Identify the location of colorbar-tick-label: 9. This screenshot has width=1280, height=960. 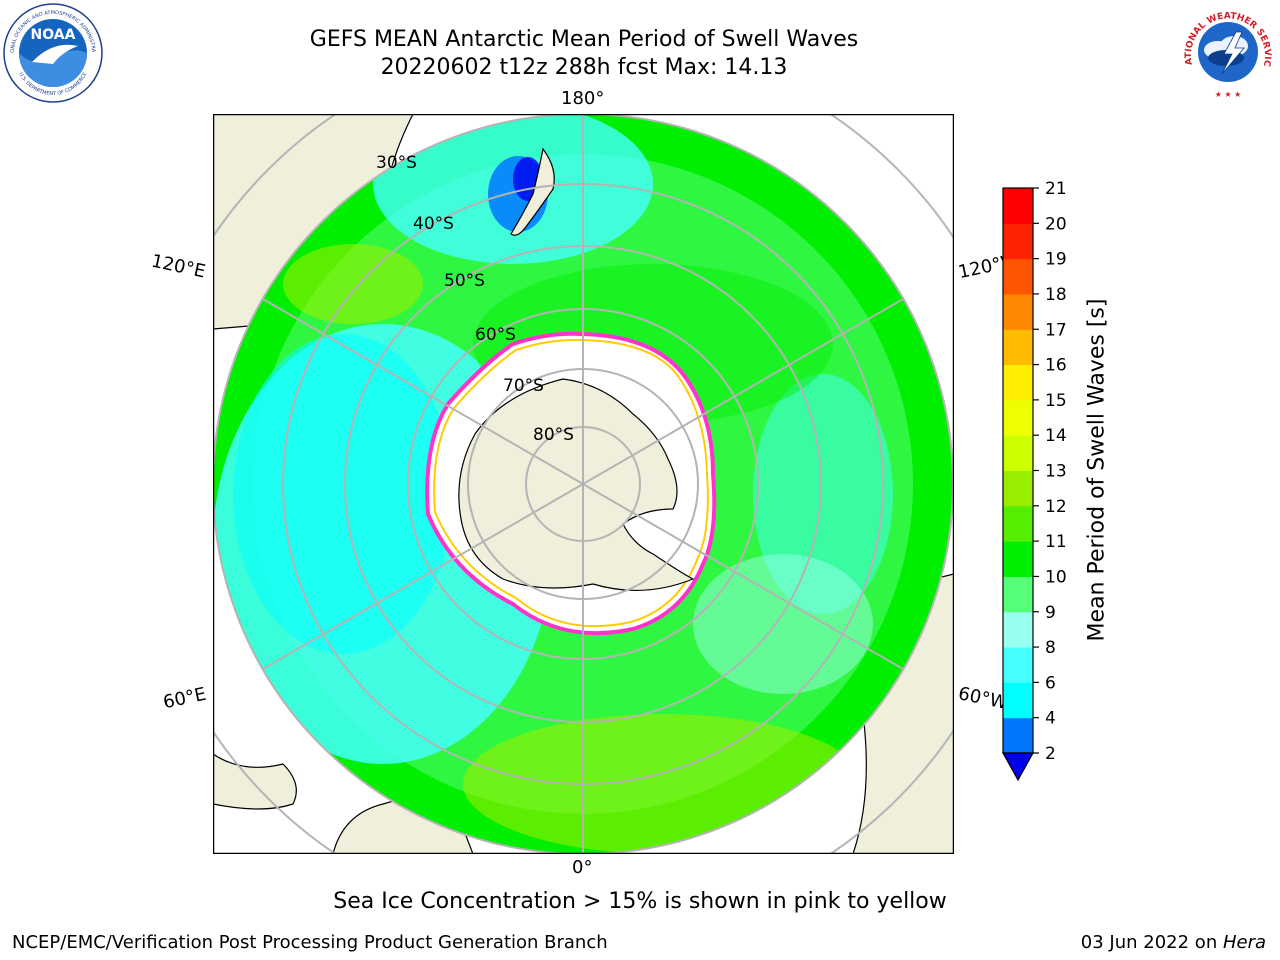
(1050, 613).